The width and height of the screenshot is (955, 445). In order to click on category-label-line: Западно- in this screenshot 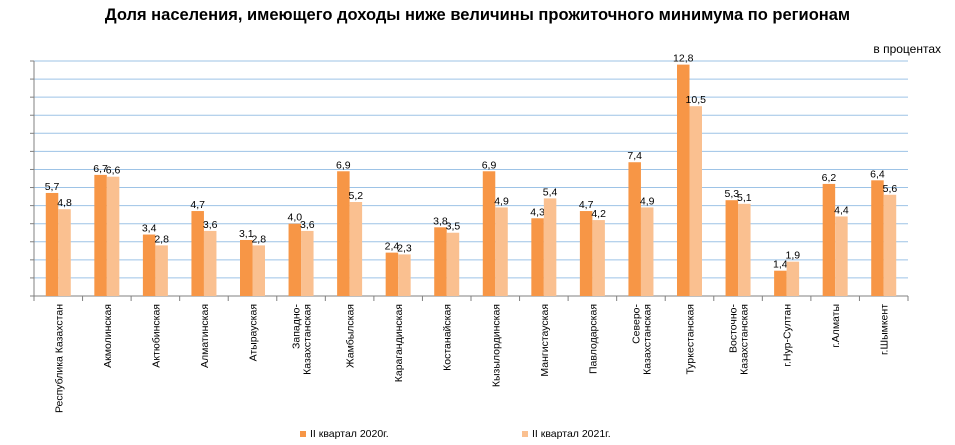, I will do `click(297, 325)`.